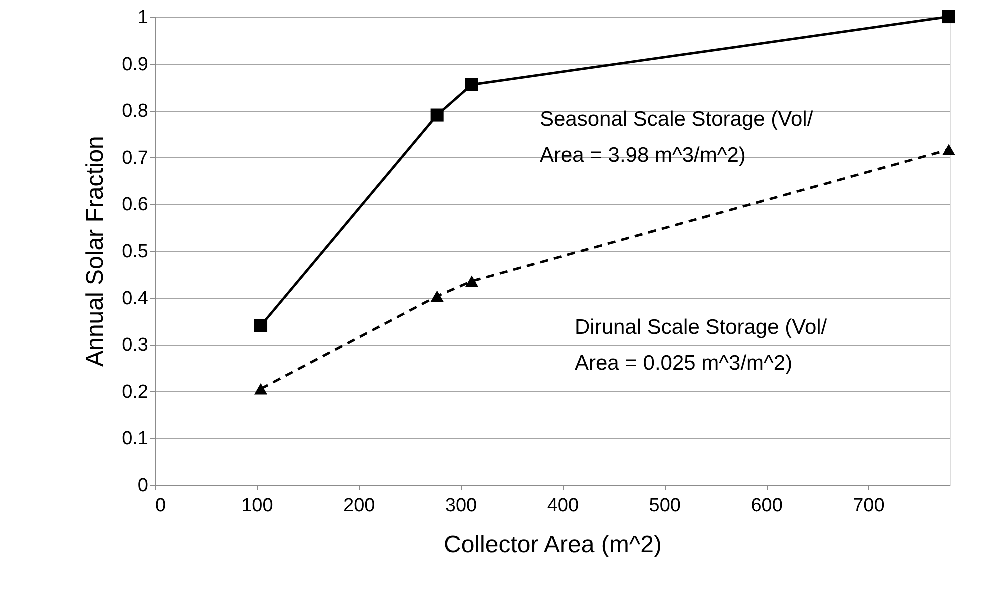 Image resolution: width=997 pixels, height=612 pixels. What do you see at coordinates (135, 299) in the screenshot?
I see `y-tick-label: 0.4` at bounding box center [135, 299].